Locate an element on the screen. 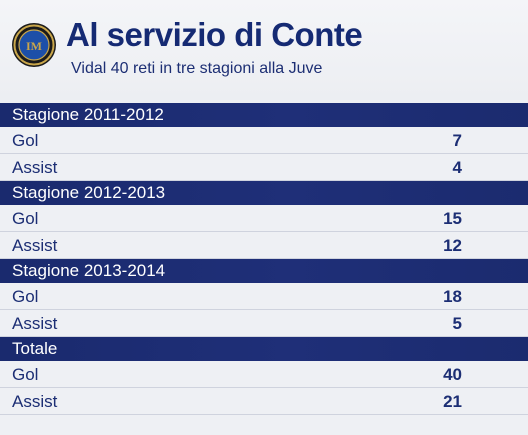 This screenshot has height=435, width=528. page-subtitle: Vidal 40 reti in tre stagioni alla Juve is located at coordinates (197, 68).